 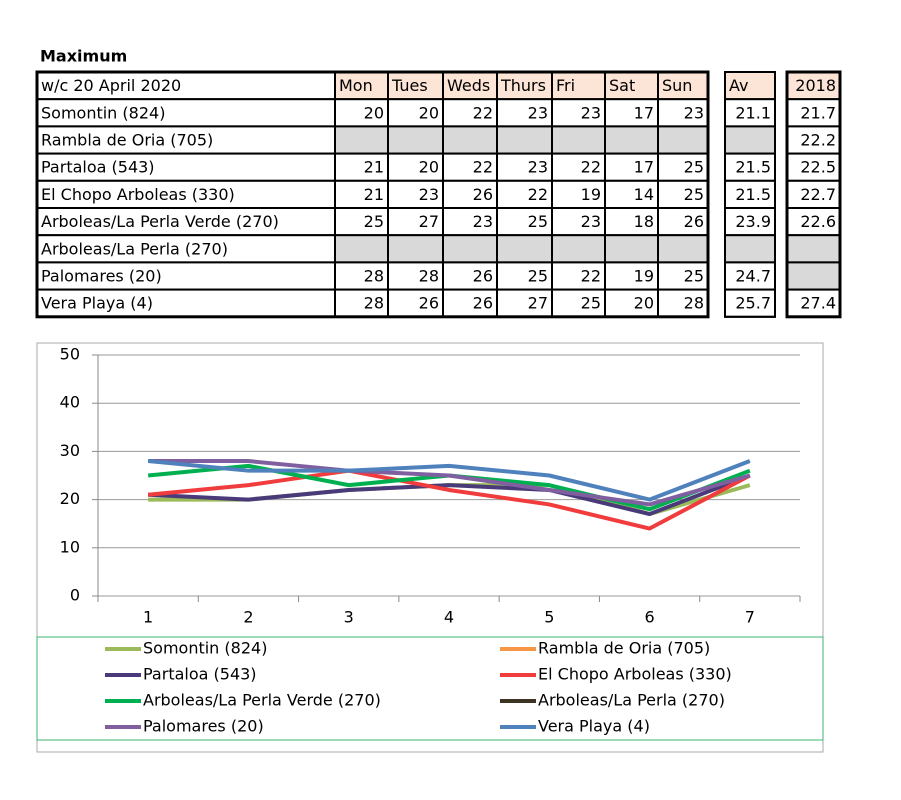 I want to click on day-header: Sun, so click(x=677, y=85).